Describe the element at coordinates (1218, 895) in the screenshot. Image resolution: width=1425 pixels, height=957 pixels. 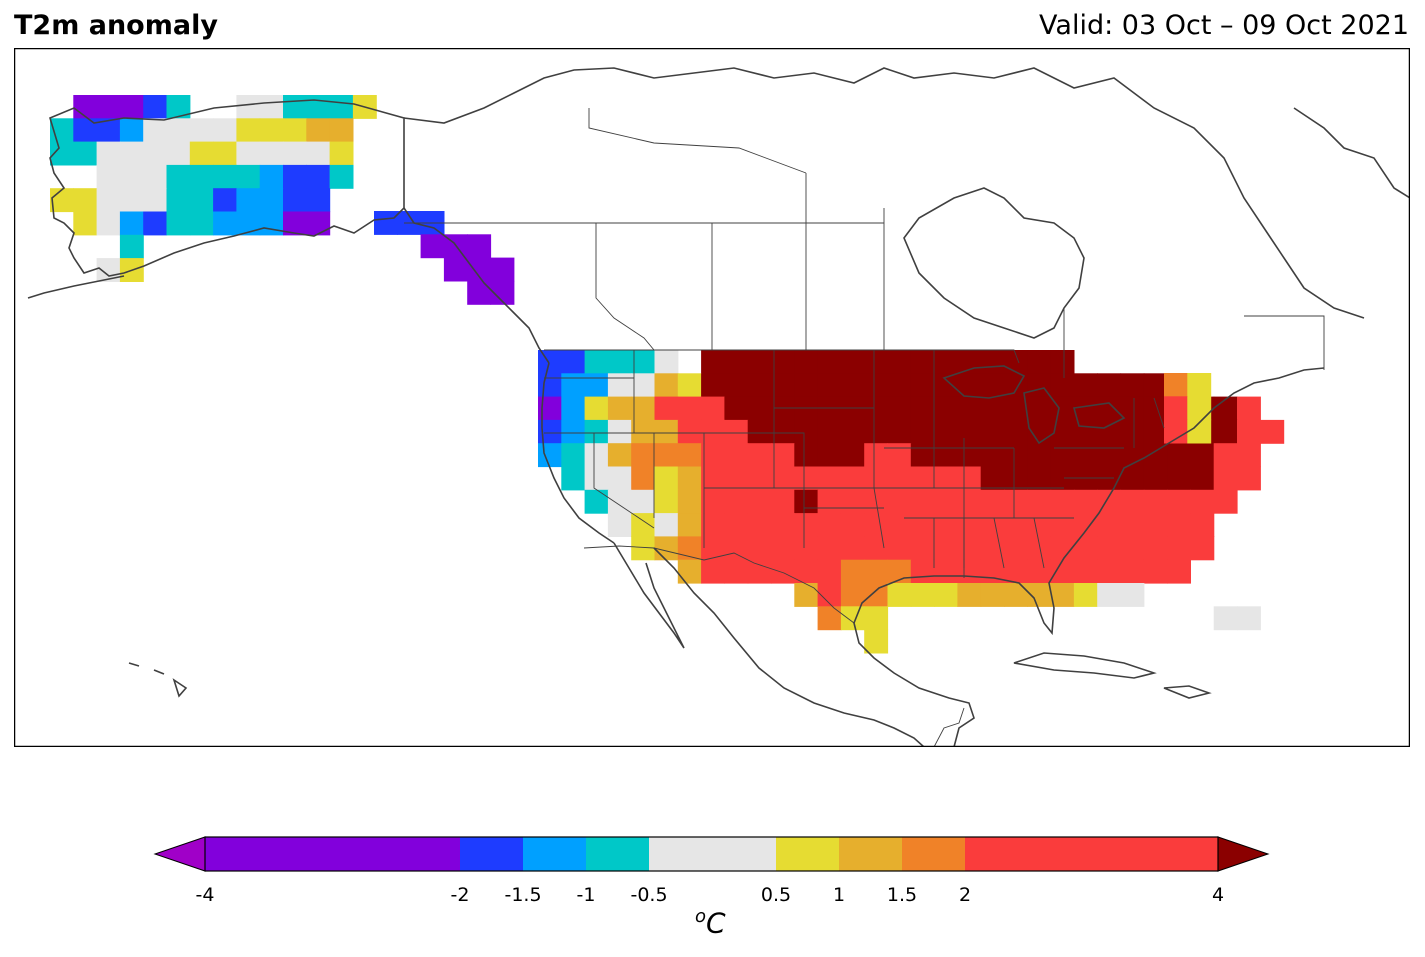
I see `colorbar-tick-label: 4` at that location.